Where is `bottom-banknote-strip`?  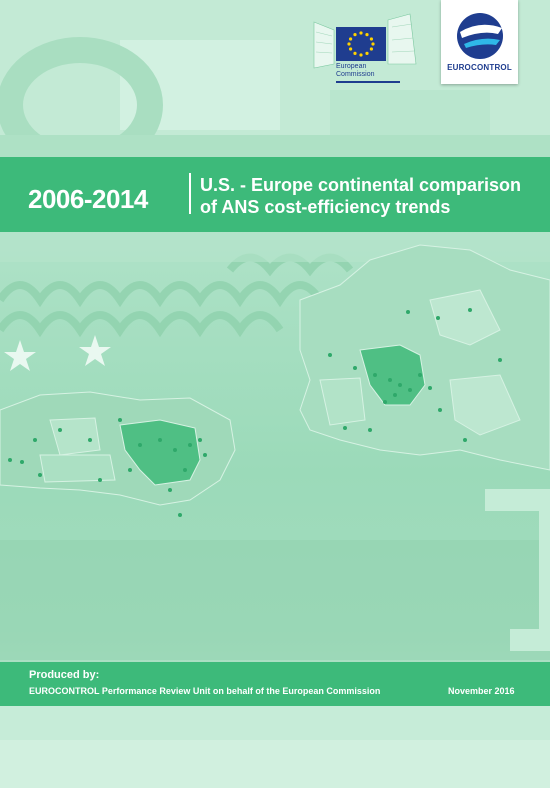
bottom-banknote-strip is located at coordinates (275, 764).